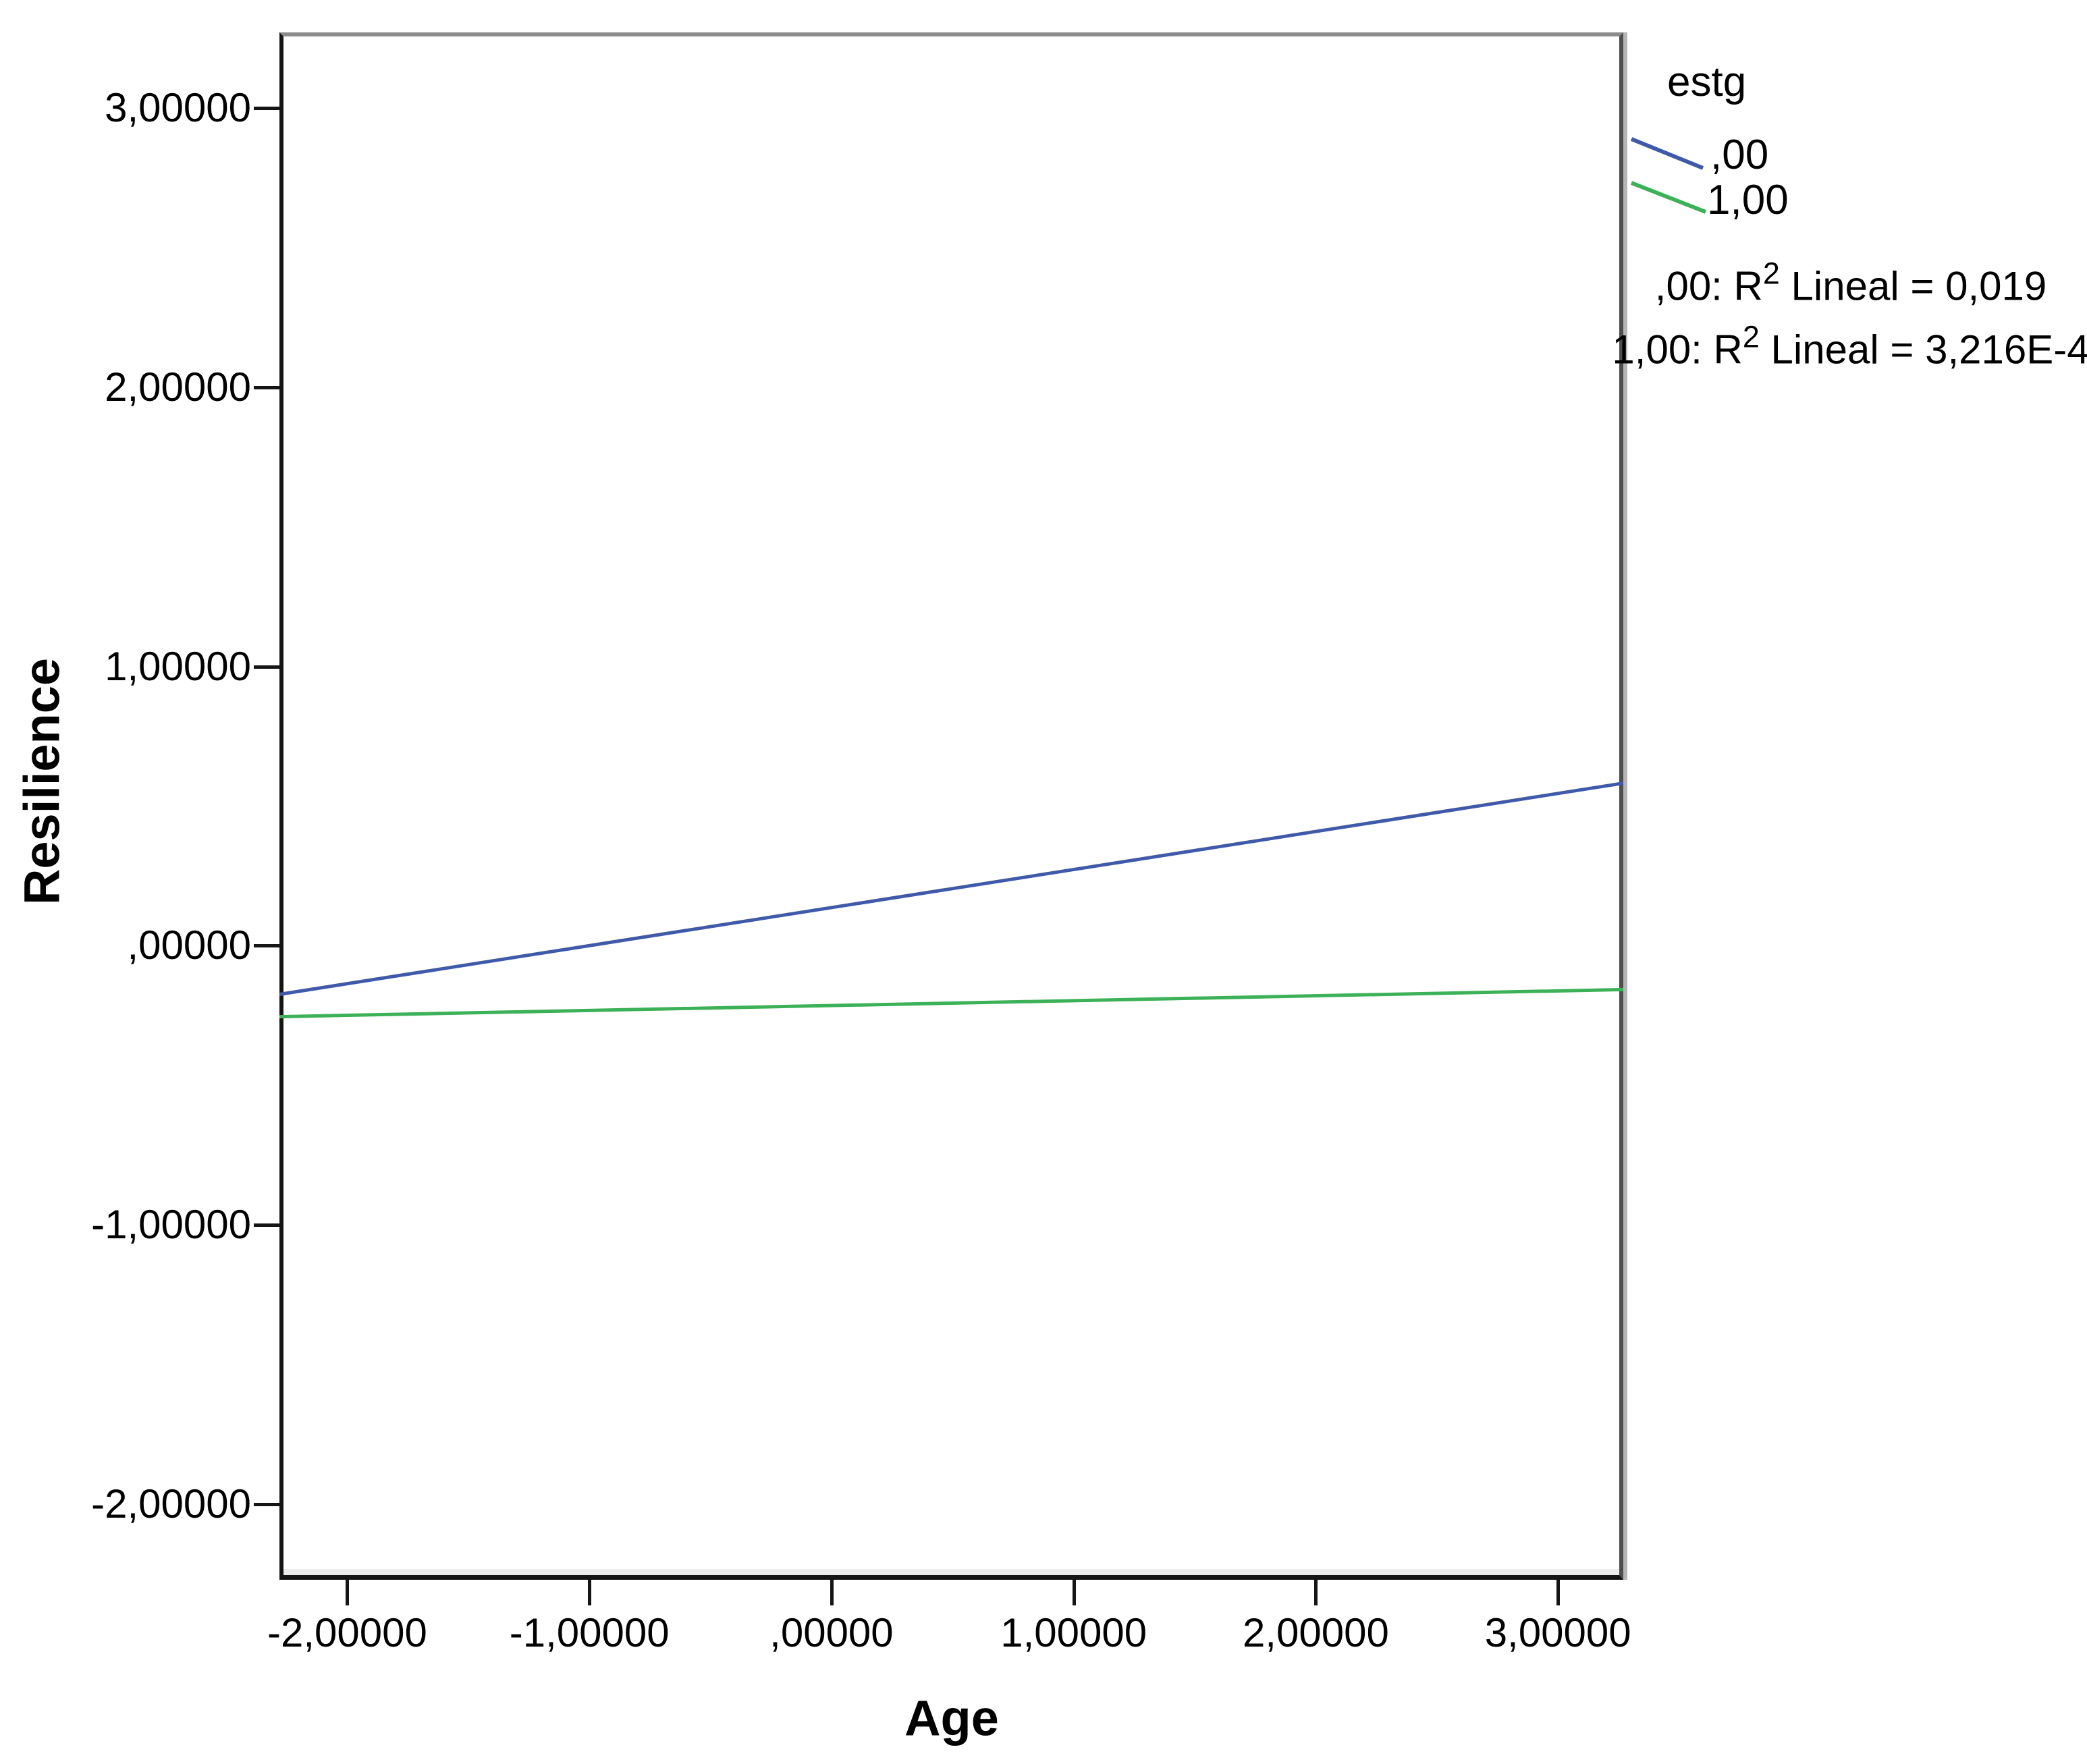 This screenshot has width=2087, height=1764. What do you see at coordinates (189, 945) in the screenshot?
I see `y-axis-tick-label: ,00000` at bounding box center [189, 945].